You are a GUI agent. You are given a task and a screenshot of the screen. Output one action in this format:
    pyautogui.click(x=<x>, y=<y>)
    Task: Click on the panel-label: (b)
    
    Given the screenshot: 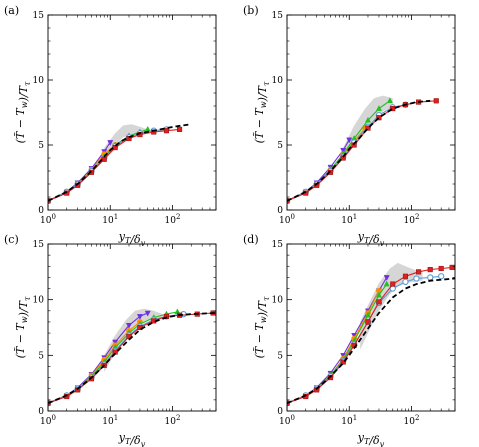 What is the action you would take?
    pyautogui.click(x=251, y=10)
    